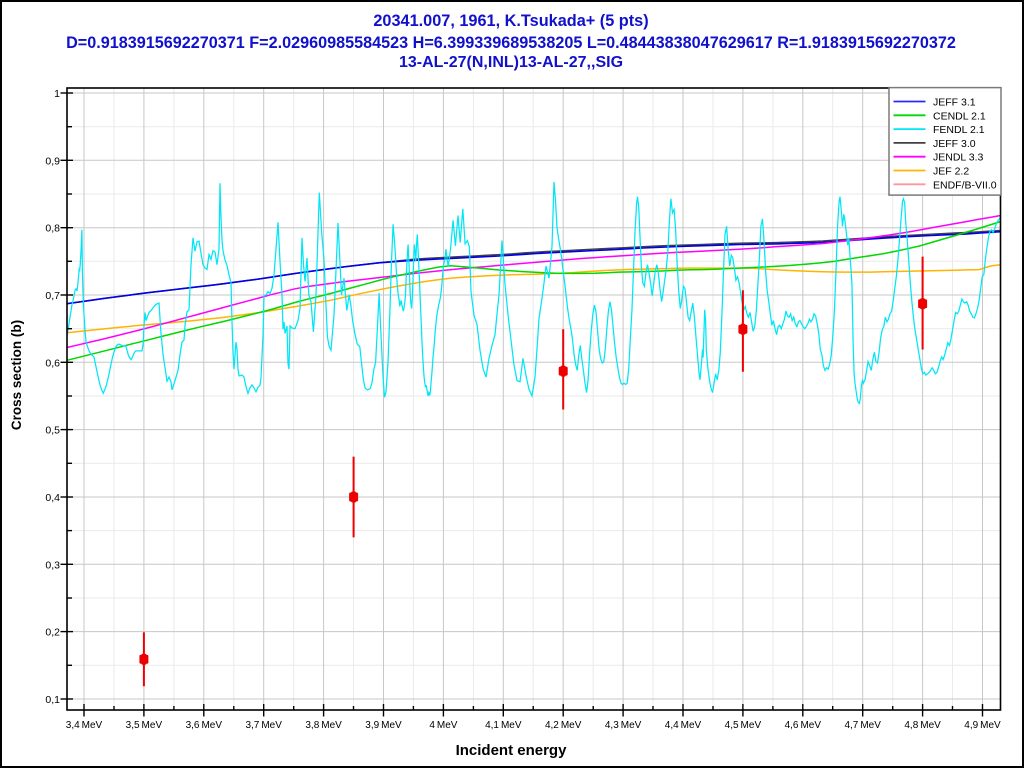 Image resolution: width=1024 pixels, height=768 pixels. Describe the element at coordinates (862, 725) in the screenshot. I see `svg-text: 4,7 MeV` at that location.